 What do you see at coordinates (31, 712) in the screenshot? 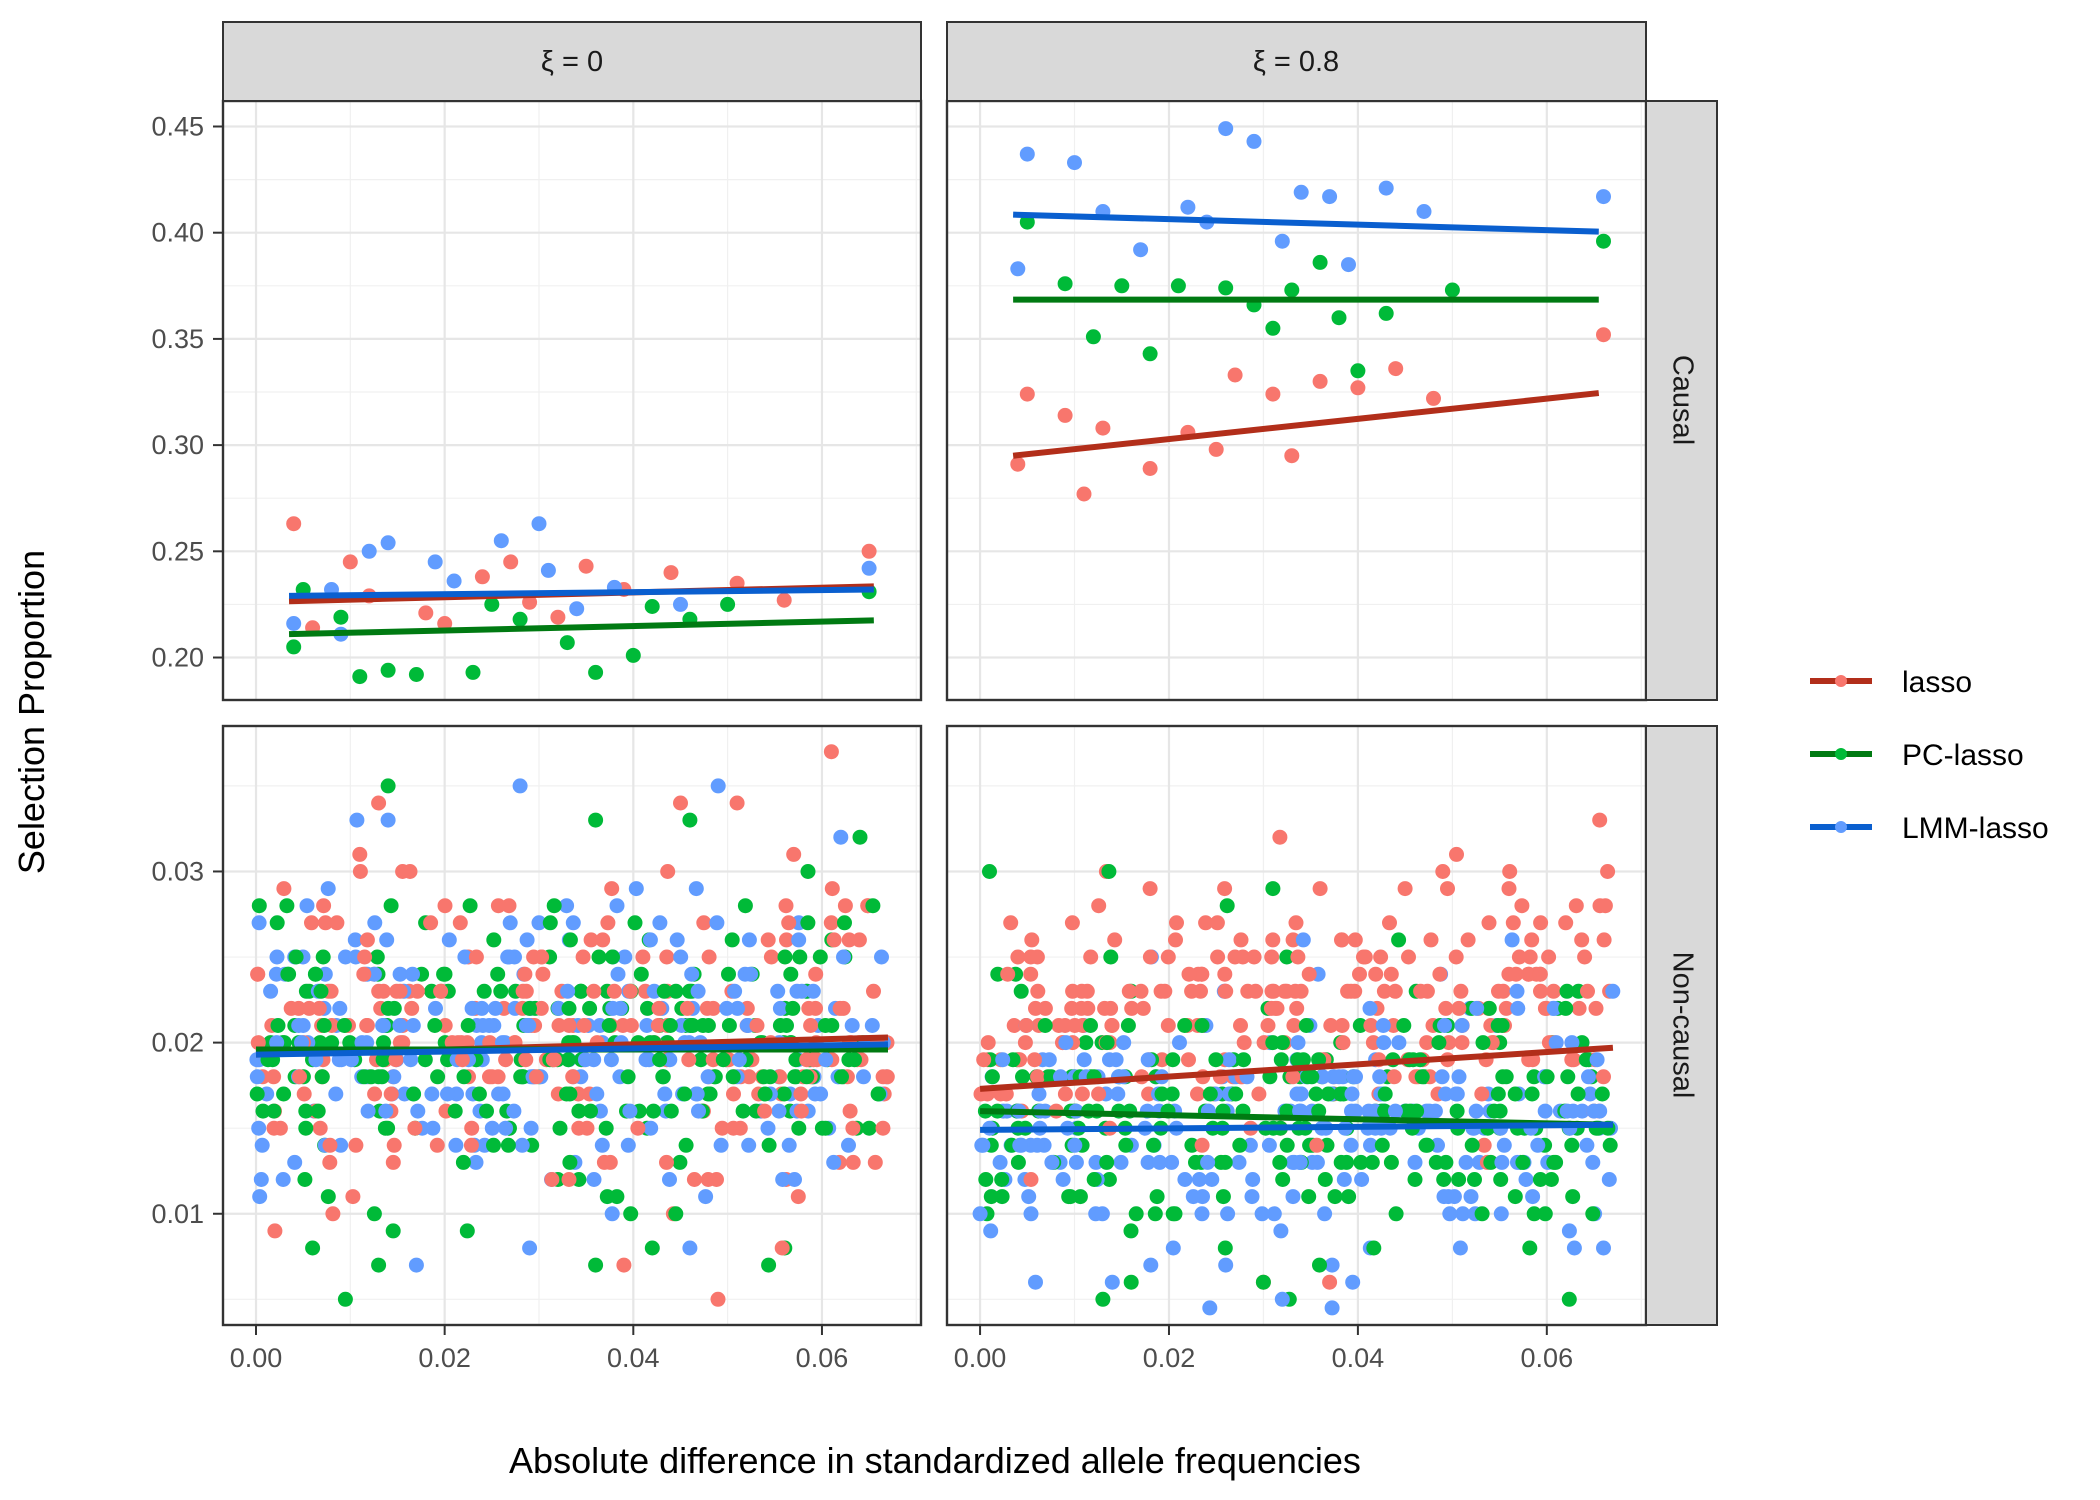
I see `y-axis-title: Selection Proportion` at bounding box center [31, 712].